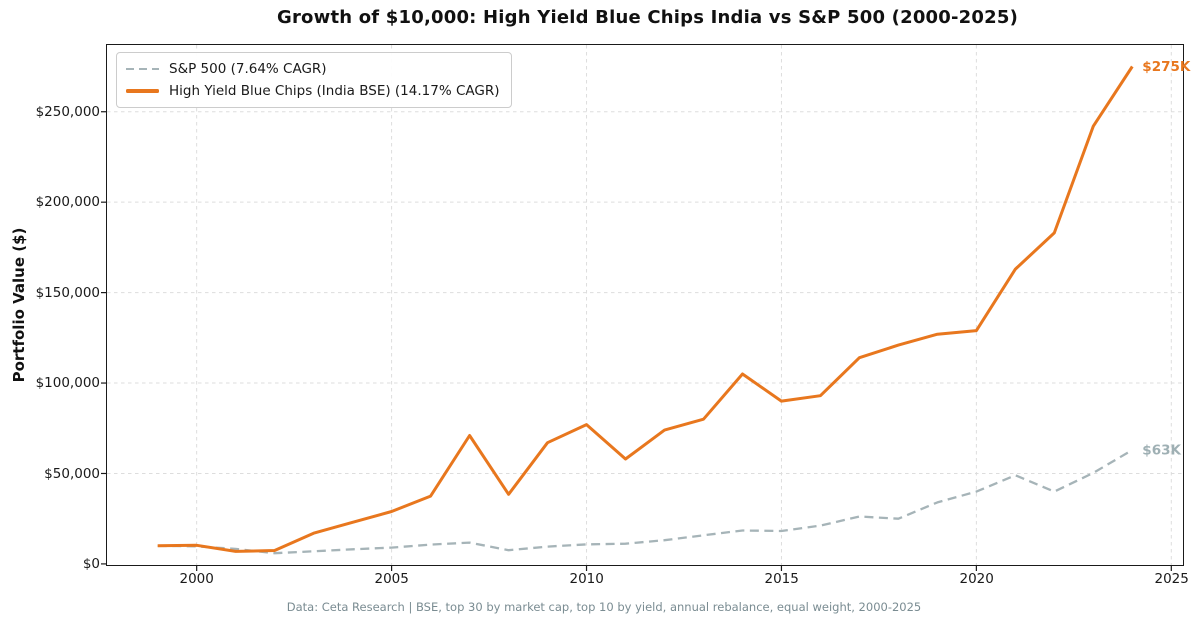 Image resolution: width=1200 pixels, height=628 pixels. What do you see at coordinates (1166, 67) in the screenshot?
I see `hyb-india-end-value-annotation: $275K` at bounding box center [1166, 67].